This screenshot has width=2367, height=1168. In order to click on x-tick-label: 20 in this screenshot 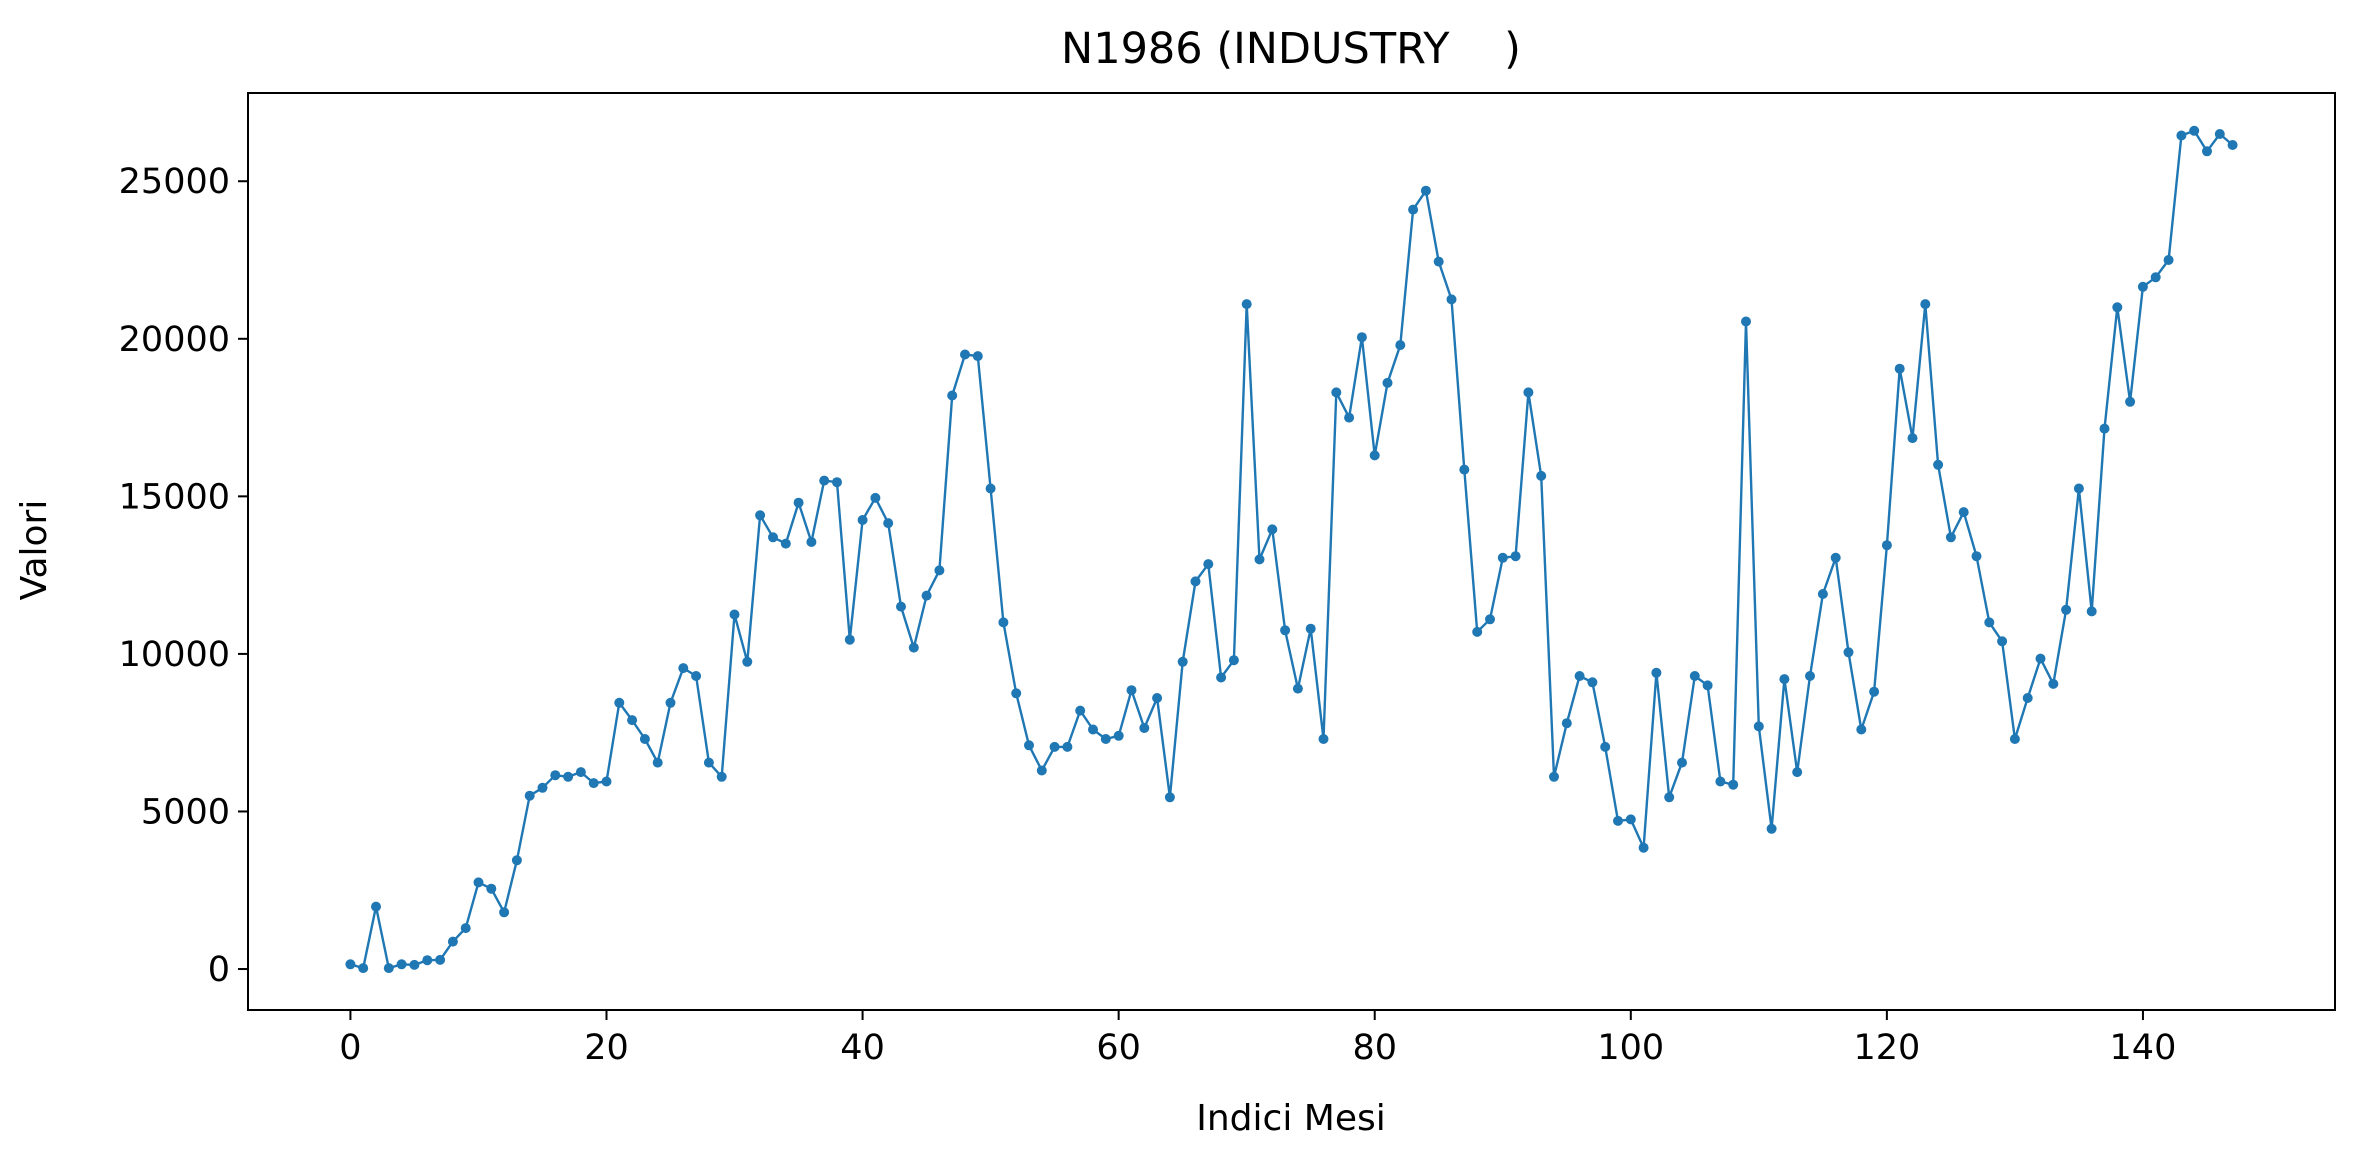, I will do `click(606, 1048)`.